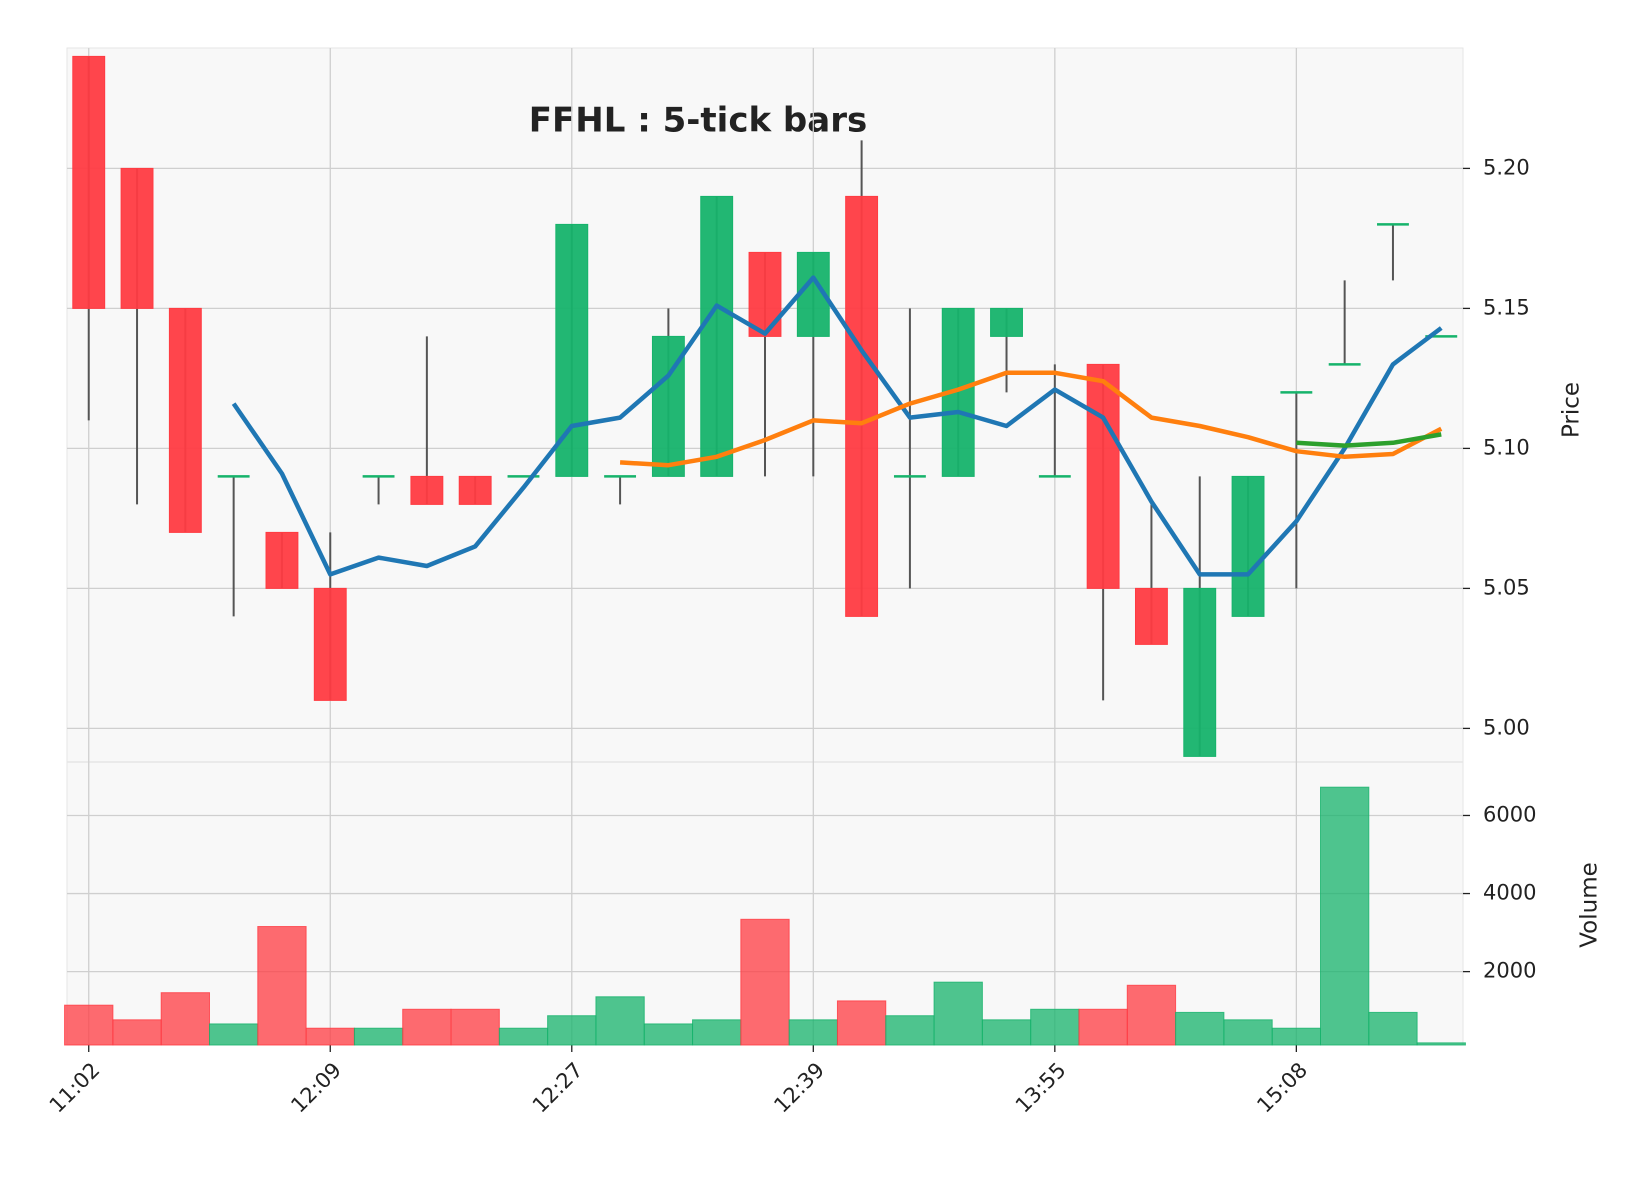 The image size is (1635, 1188). I want to click on x-tick-label: 13:55, so click(1041, 1088).